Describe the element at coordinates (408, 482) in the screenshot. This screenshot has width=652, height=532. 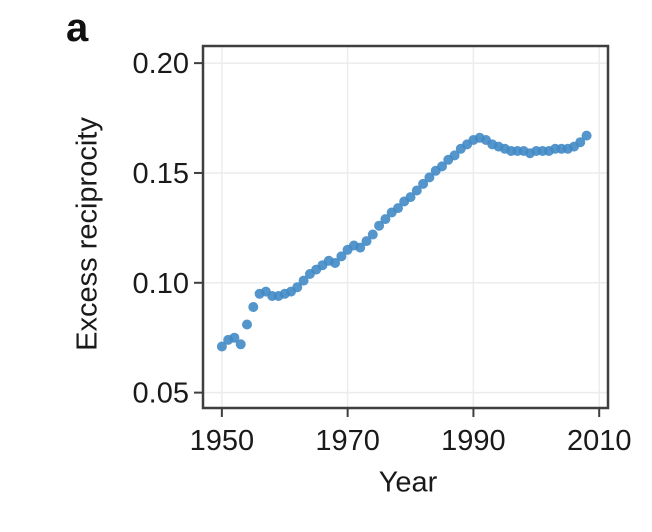
I see `x-axis-label: Year` at that location.